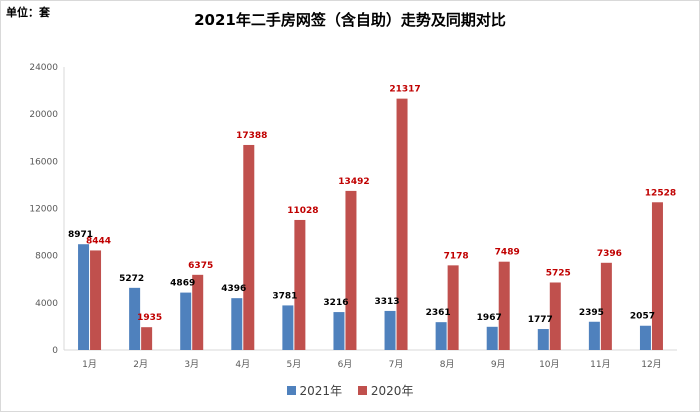 This screenshot has height=412, width=700. Describe the element at coordinates (28, 12) in the screenshot. I see `unit-label: 单位：套` at that location.